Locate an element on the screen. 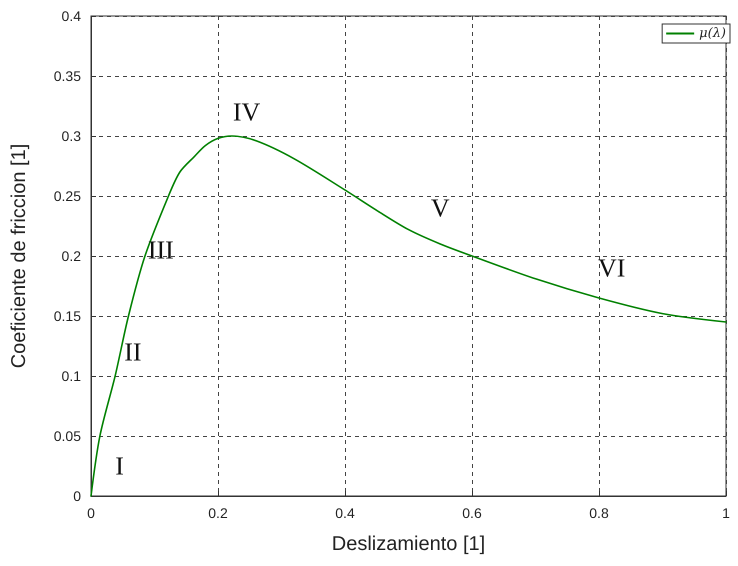 This screenshot has width=738, height=566. annotation: II is located at coordinates (133, 352).